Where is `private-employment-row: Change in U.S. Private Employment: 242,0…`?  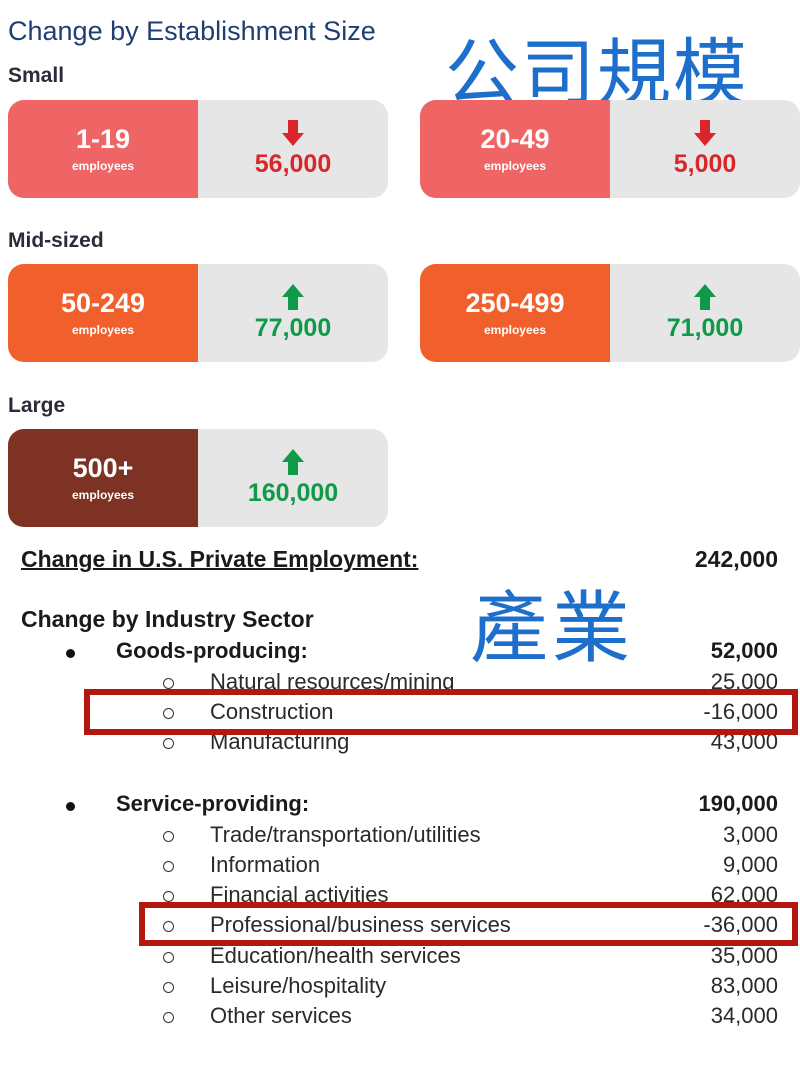 private-employment-row: Change in U.S. Private Employment: 242,0… is located at coordinates (400, 561).